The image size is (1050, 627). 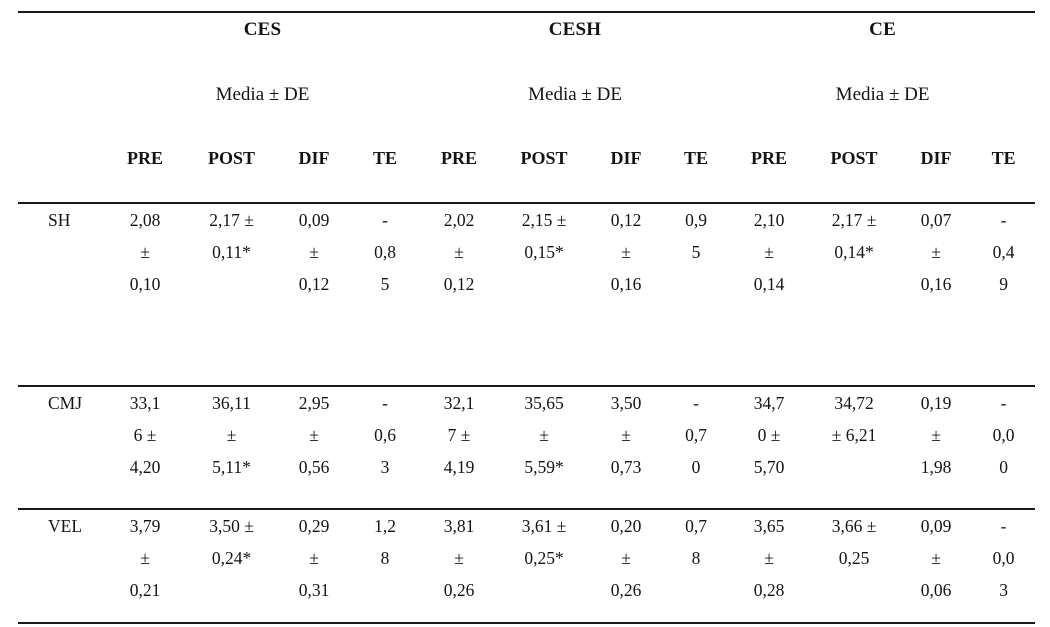 What do you see at coordinates (882, 29) in the screenshot?
I see `group-name-ce: CE` at bounding box center [882, 29].